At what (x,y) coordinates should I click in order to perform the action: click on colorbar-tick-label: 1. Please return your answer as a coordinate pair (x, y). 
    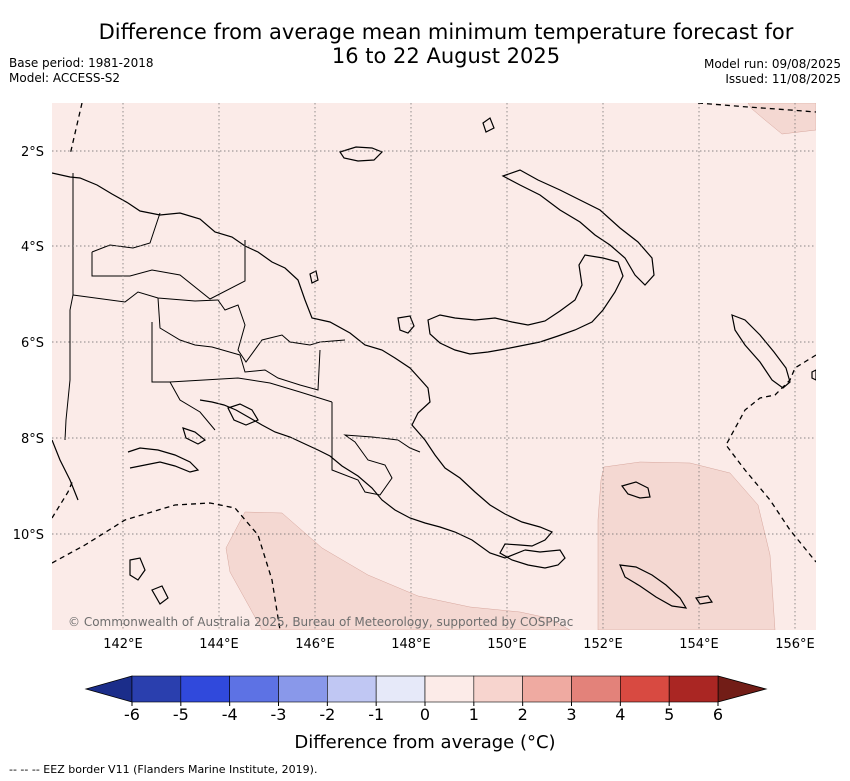
    Looking at the image, I should click on (474, 714).